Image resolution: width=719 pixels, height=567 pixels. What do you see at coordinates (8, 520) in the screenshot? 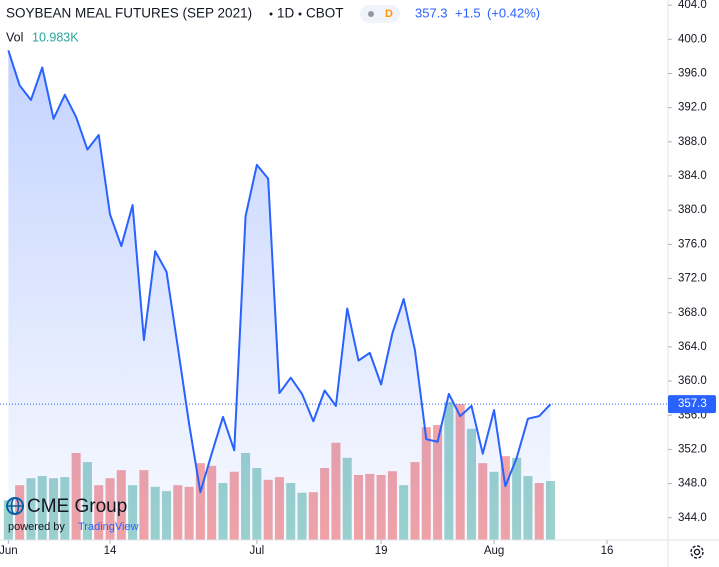
I see `volume-bar` at bounding box center [8, 520].